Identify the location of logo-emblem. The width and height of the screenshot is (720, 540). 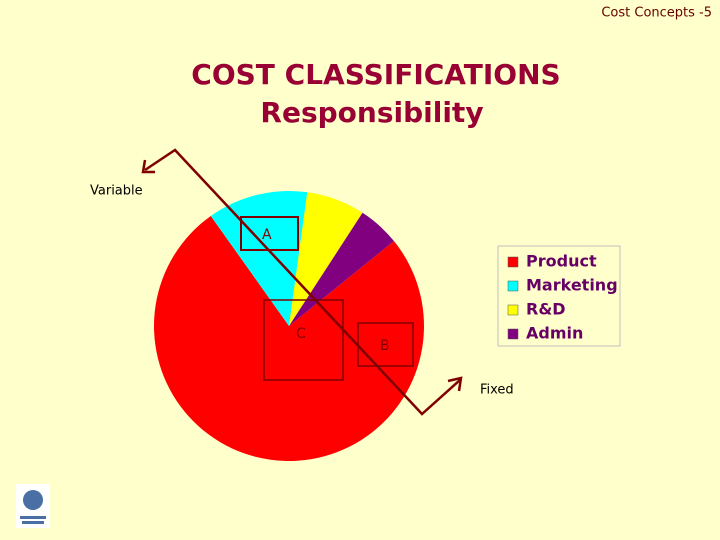
(33, 500).